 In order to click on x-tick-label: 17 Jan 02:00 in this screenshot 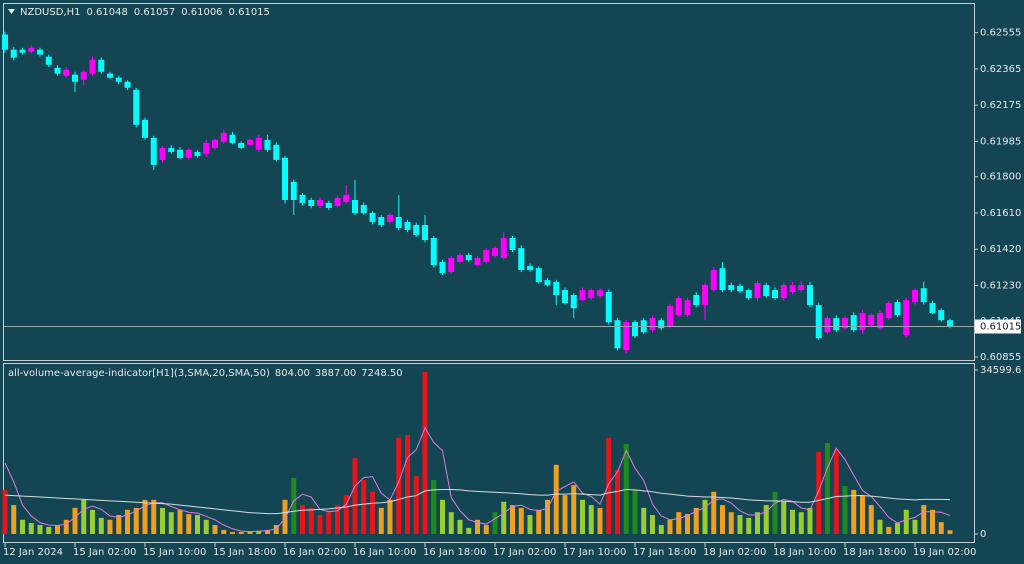, I will do `click(524, 552)`.